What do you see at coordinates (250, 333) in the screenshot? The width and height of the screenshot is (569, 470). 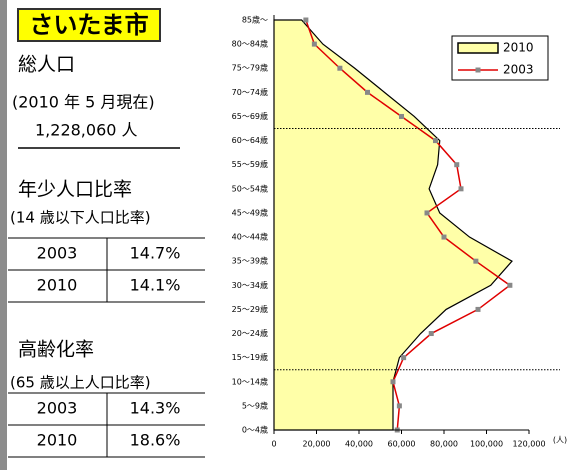 I see `y-tick-label: 20～24歳` at bounding box center [250, 333].